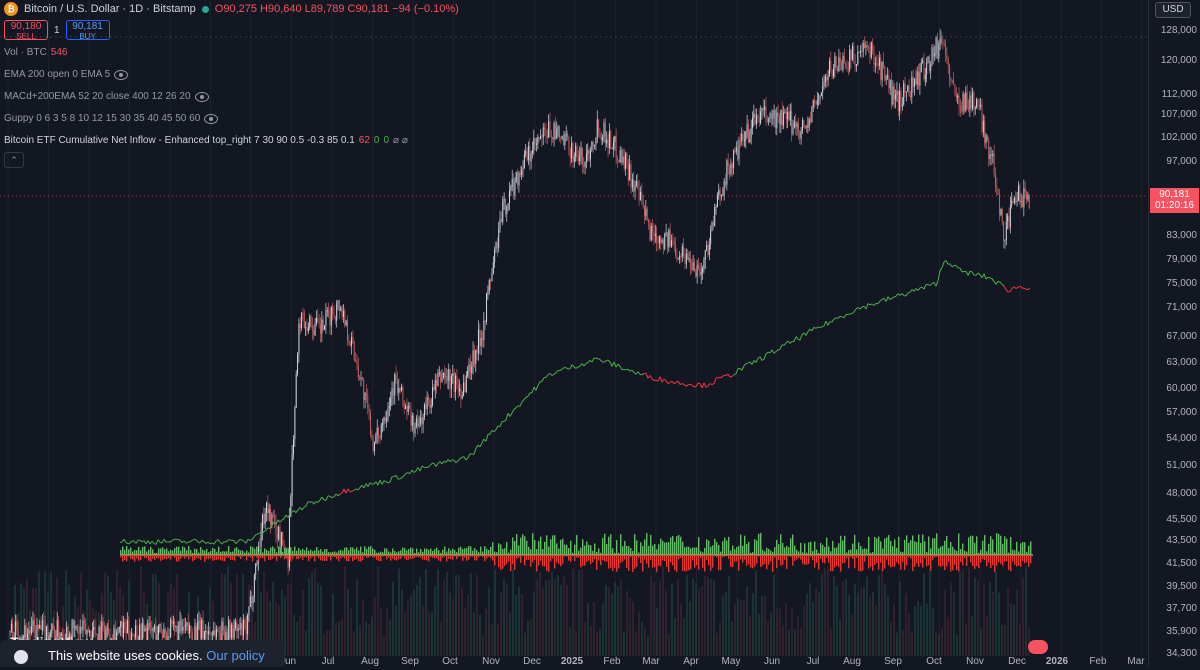 This screenshot has width=1200, height=670. What do you see at coordinates (14, 160) in the screenshot?
I see `collapse-legend-button: ⌃` at bounding box center [14, 160].